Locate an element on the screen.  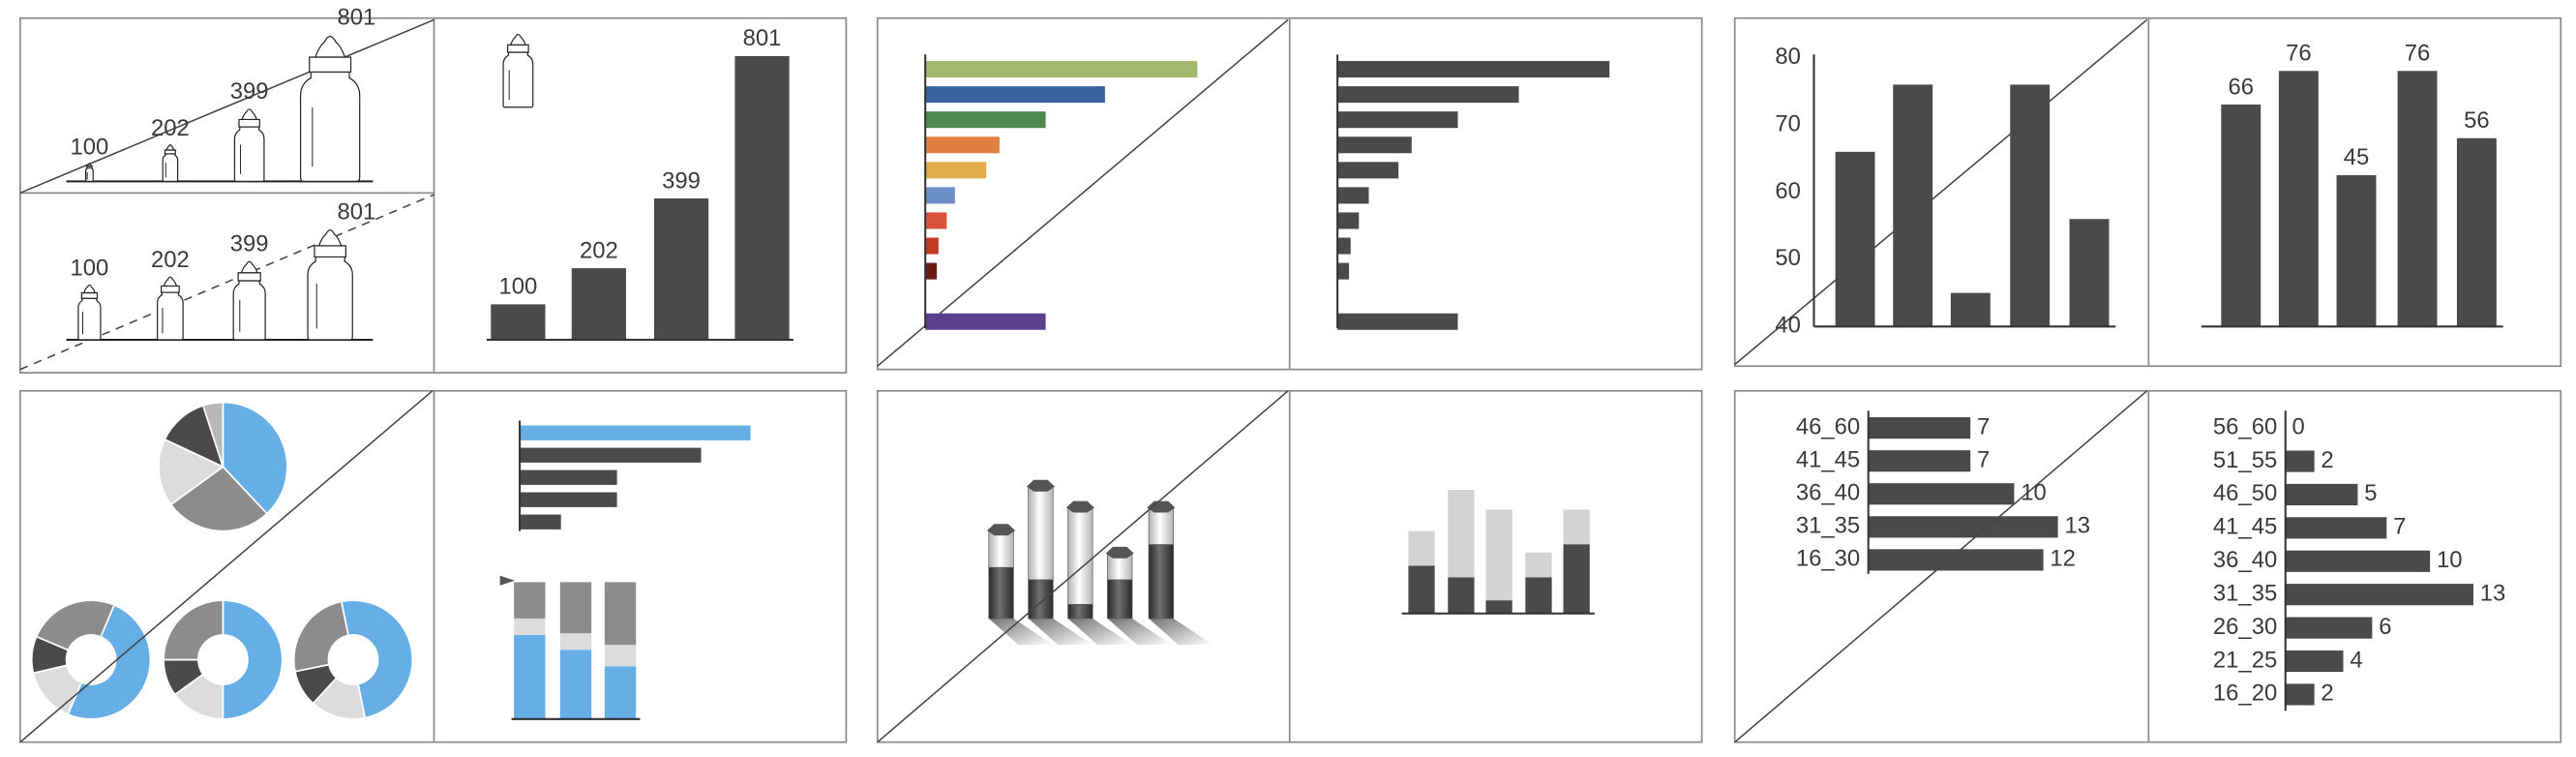
value-label: 12 is located at coordinates (2063, 559).